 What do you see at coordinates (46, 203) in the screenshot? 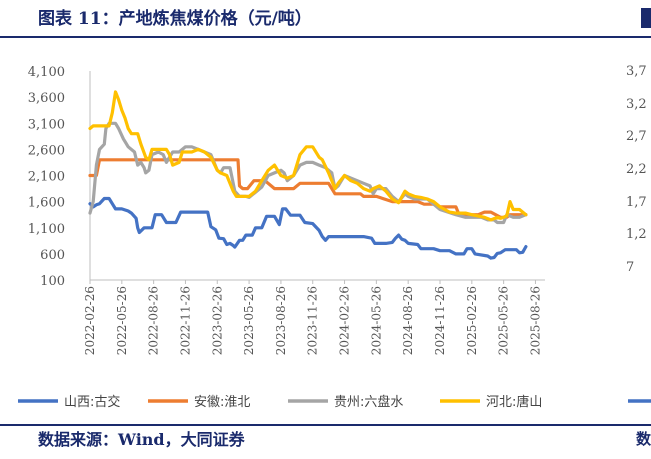
I see `y-tick-label: 1,600` at bounding box center [46, 203].